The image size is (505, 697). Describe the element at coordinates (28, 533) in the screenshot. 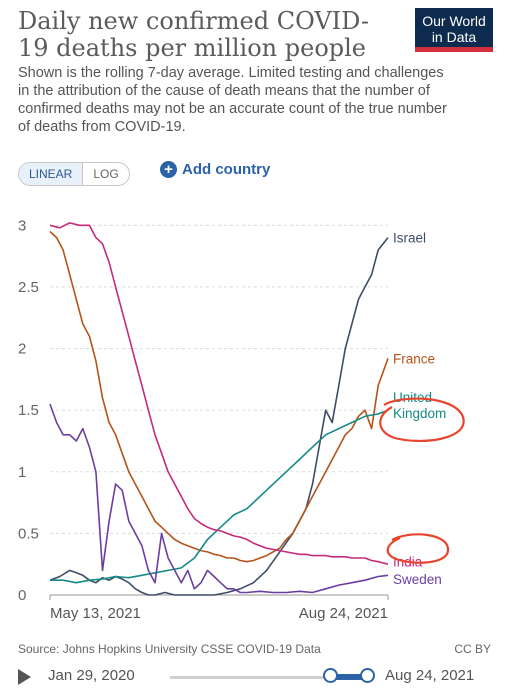

I see `y-tick-label: 0.5` at that location.